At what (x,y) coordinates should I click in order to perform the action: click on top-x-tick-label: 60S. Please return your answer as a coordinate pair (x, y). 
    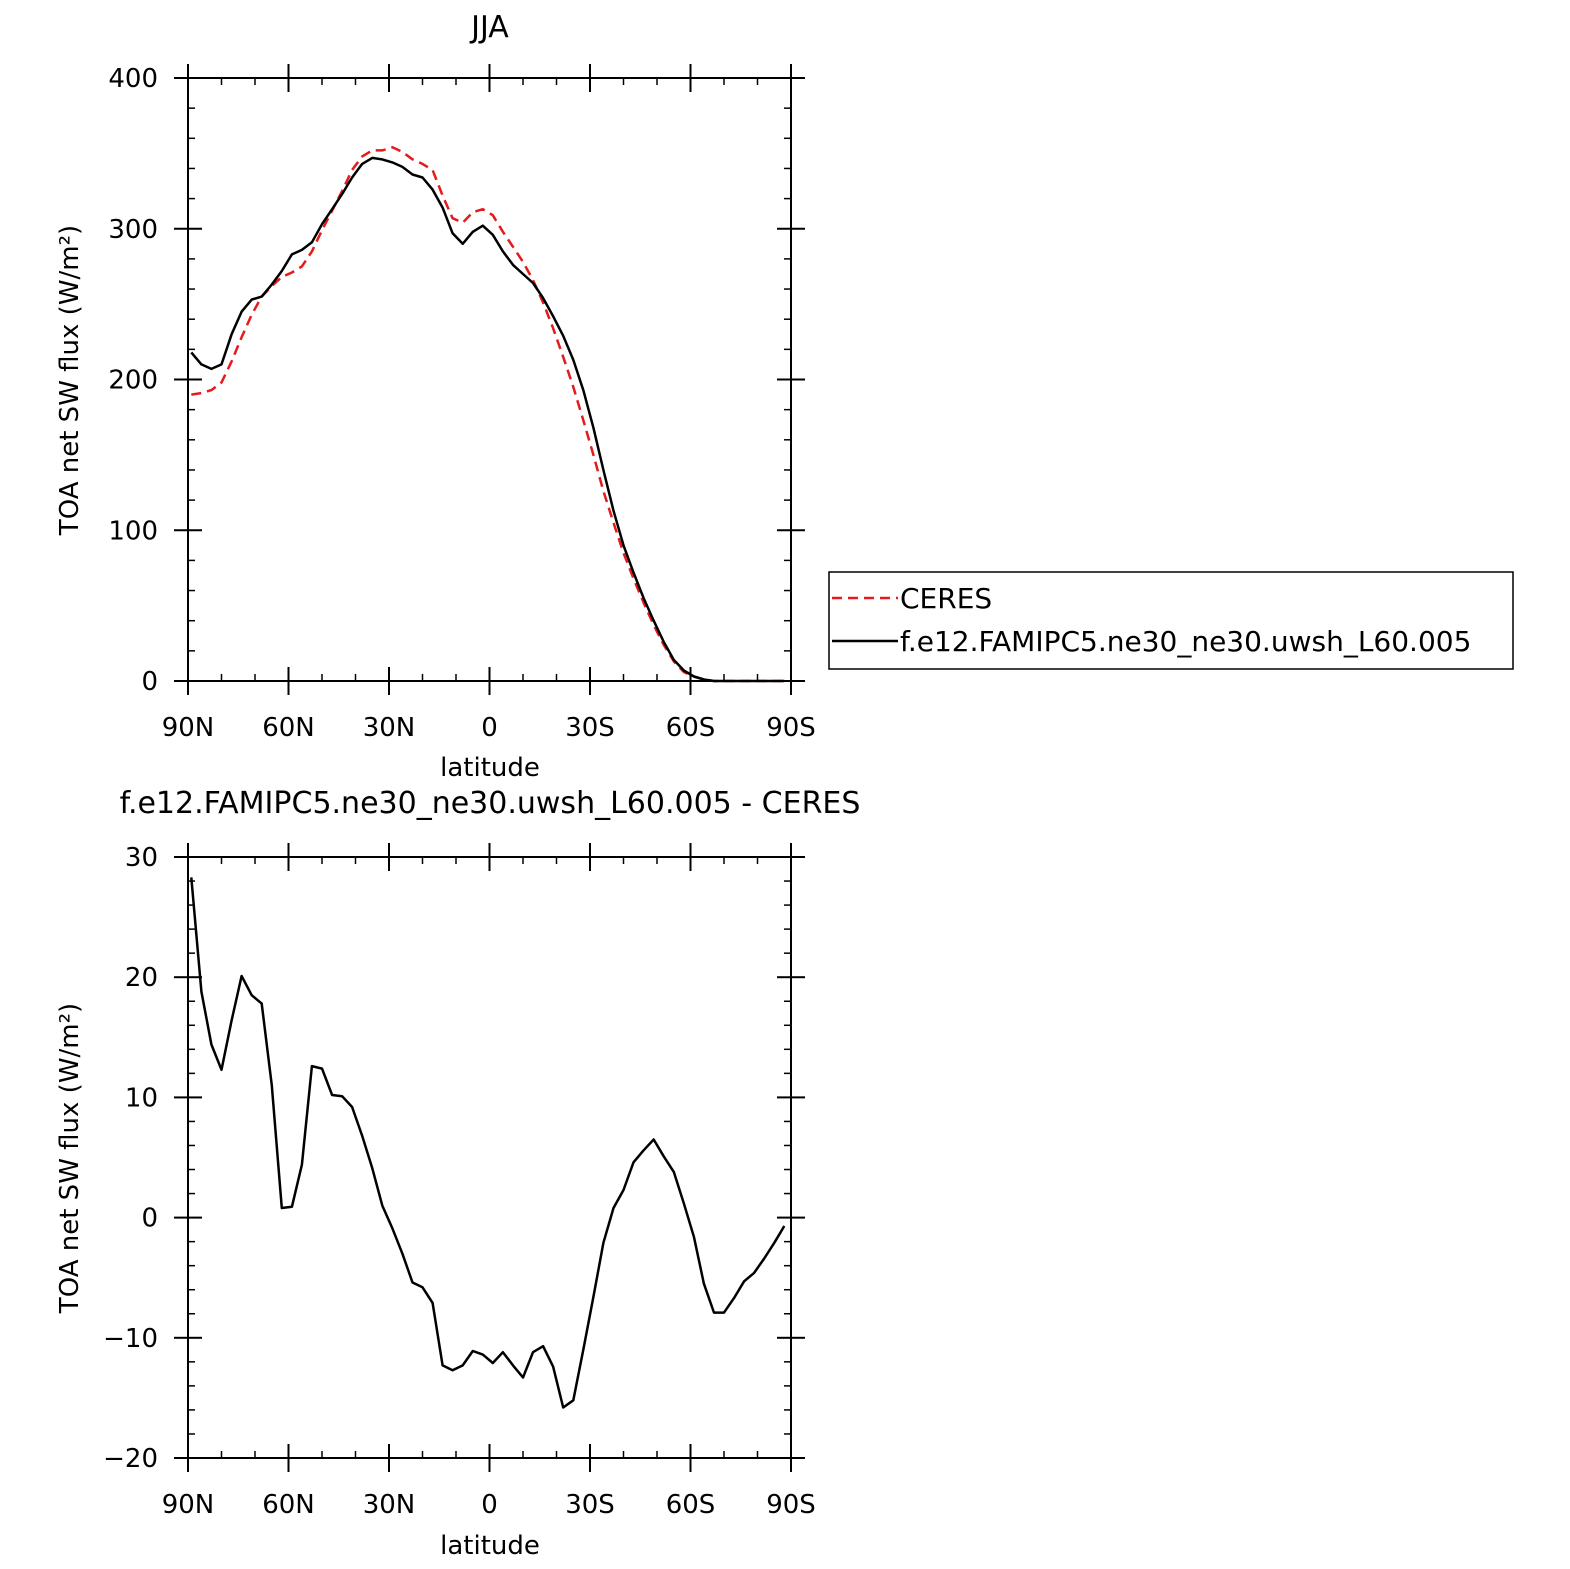
    Looking at the image, I should click on (691, 728).